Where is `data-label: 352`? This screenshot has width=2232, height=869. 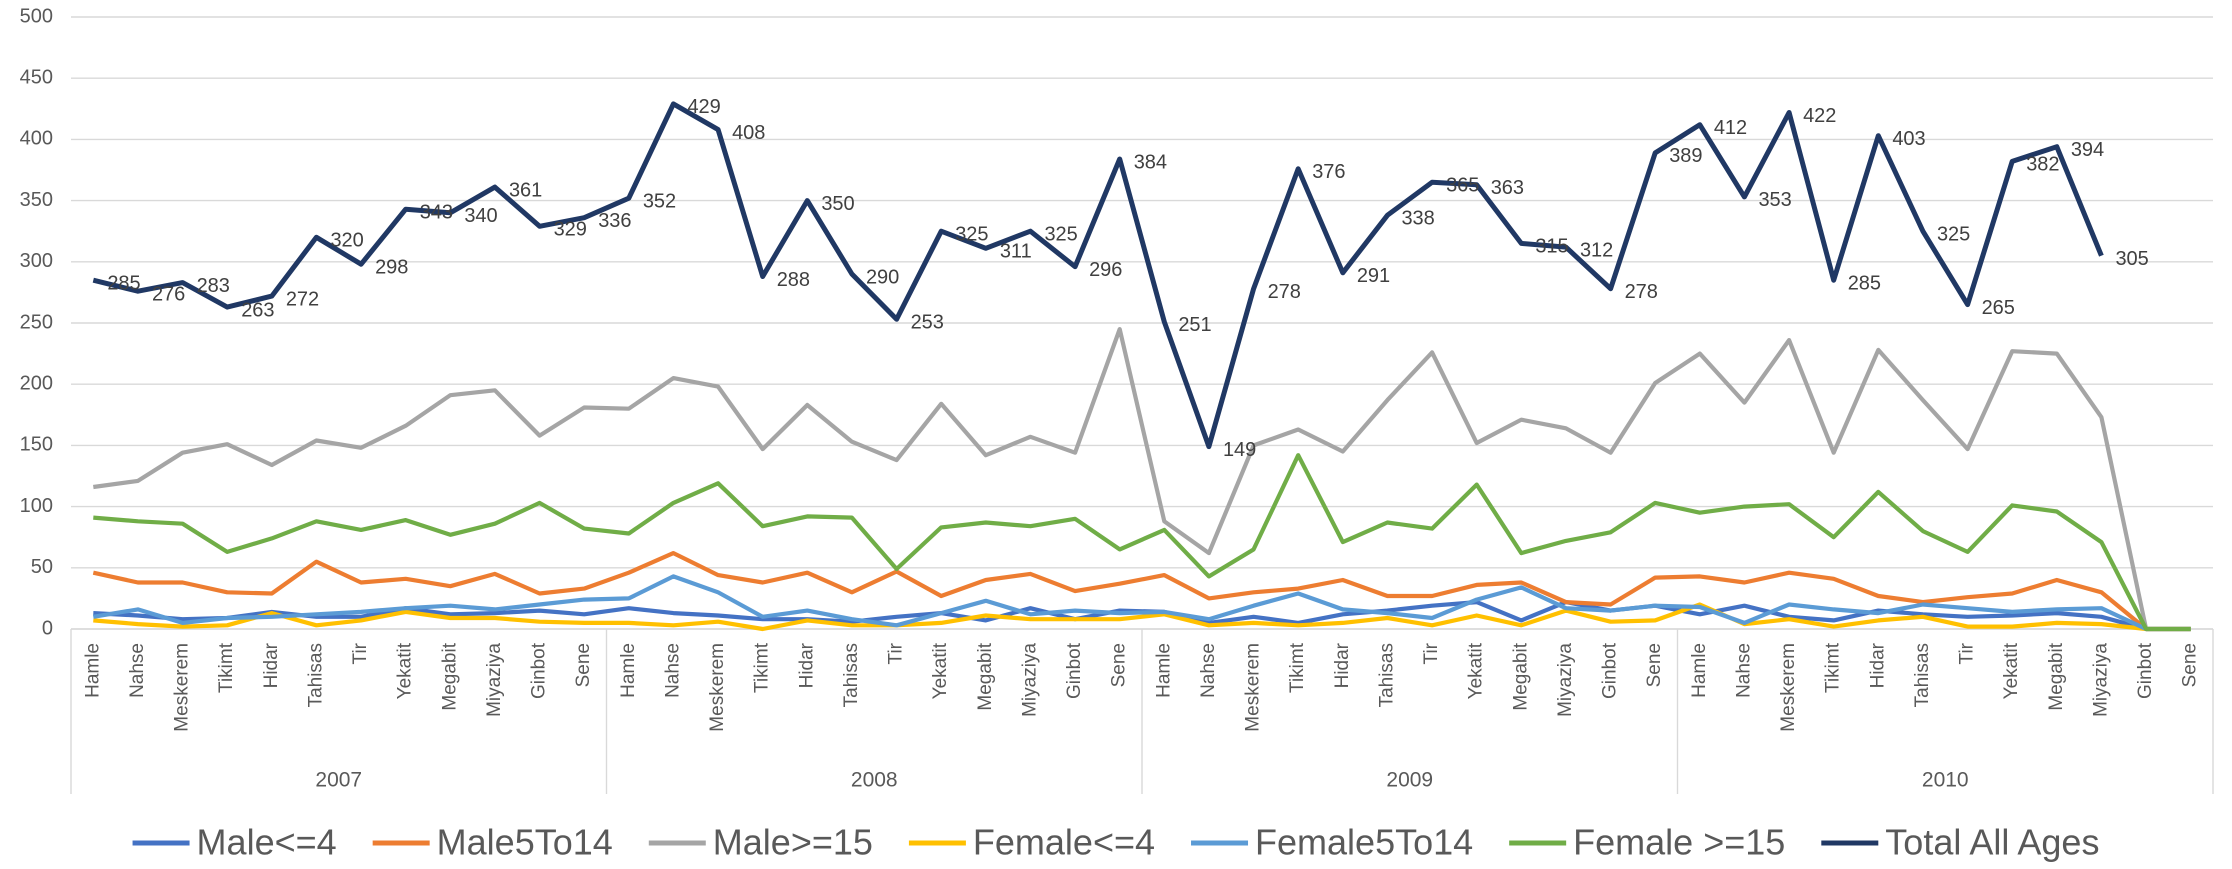 data-label: 352 is located at coordinates (659, 201).